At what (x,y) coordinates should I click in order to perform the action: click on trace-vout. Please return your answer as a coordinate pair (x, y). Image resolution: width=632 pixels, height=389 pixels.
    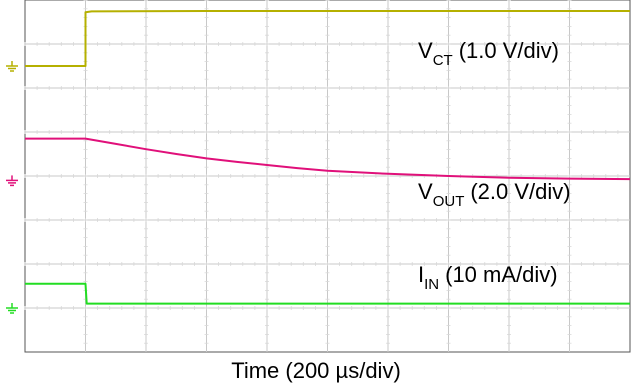
    Looking at the image, I should click on (328, 159).